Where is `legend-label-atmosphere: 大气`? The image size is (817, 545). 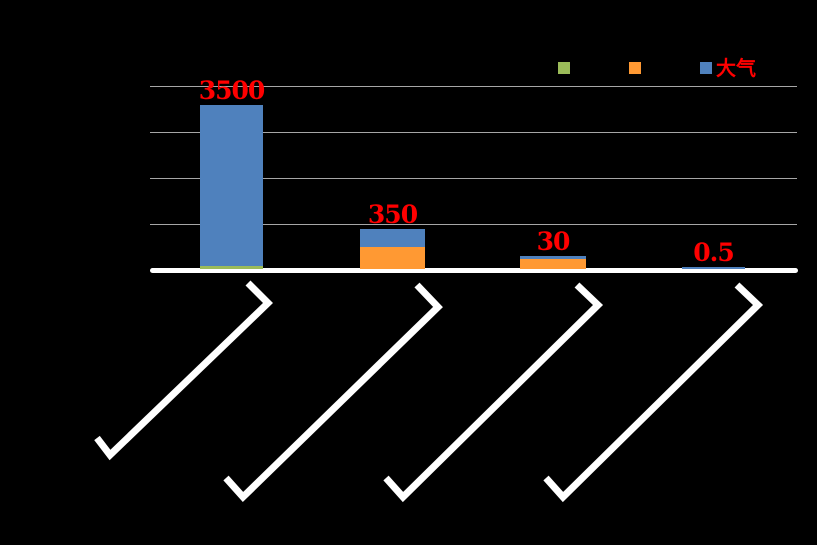
legend-label-atmosphere: 大气 is located at coordinates (736, 69).